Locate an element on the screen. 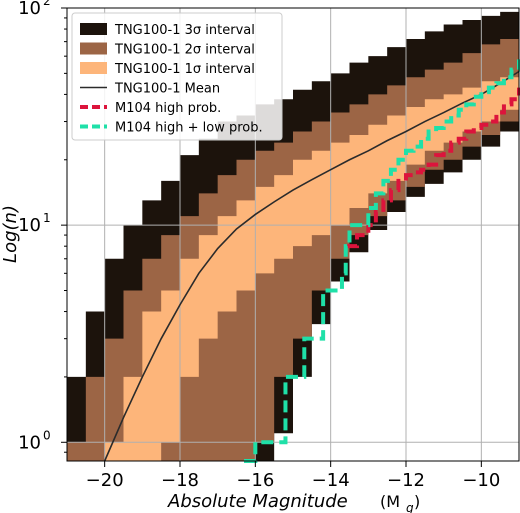 The width and height of the screenshot is (520, 513). y-axis-title: Log(n) is located at coordinates (10, 234).